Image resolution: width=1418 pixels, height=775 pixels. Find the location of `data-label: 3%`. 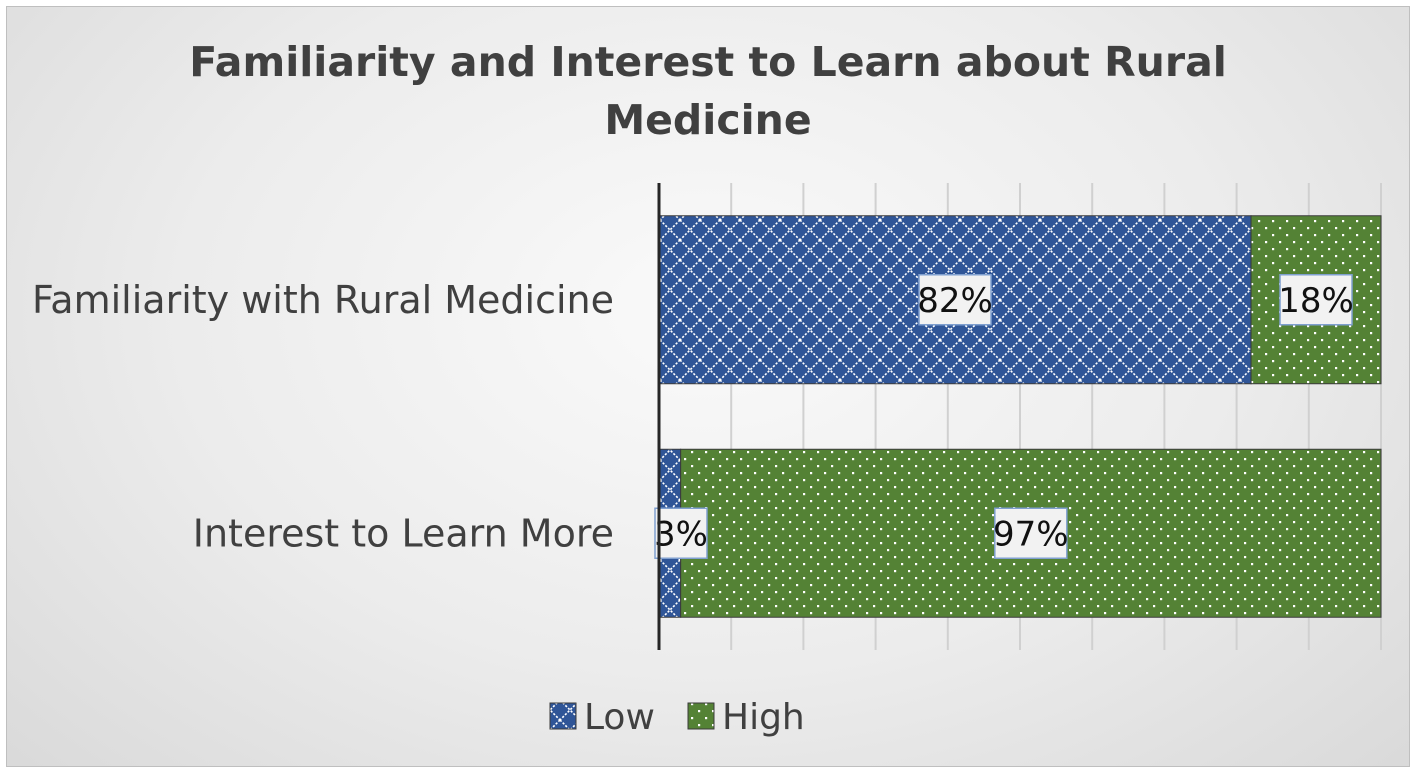

data-label: 3% is located at coordinates (681, 533).